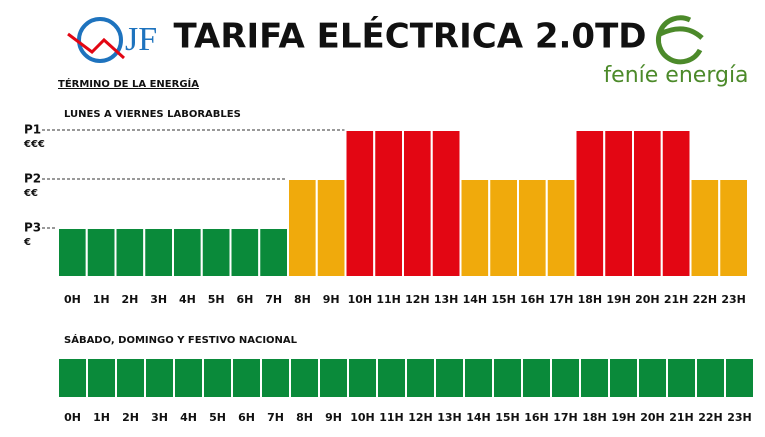 The width and height of the screenshot is (765, 437). What do you see at coordinates (96, 46) in the screenshot?
I see `logo-arrow` at bounding box center [96, 46].